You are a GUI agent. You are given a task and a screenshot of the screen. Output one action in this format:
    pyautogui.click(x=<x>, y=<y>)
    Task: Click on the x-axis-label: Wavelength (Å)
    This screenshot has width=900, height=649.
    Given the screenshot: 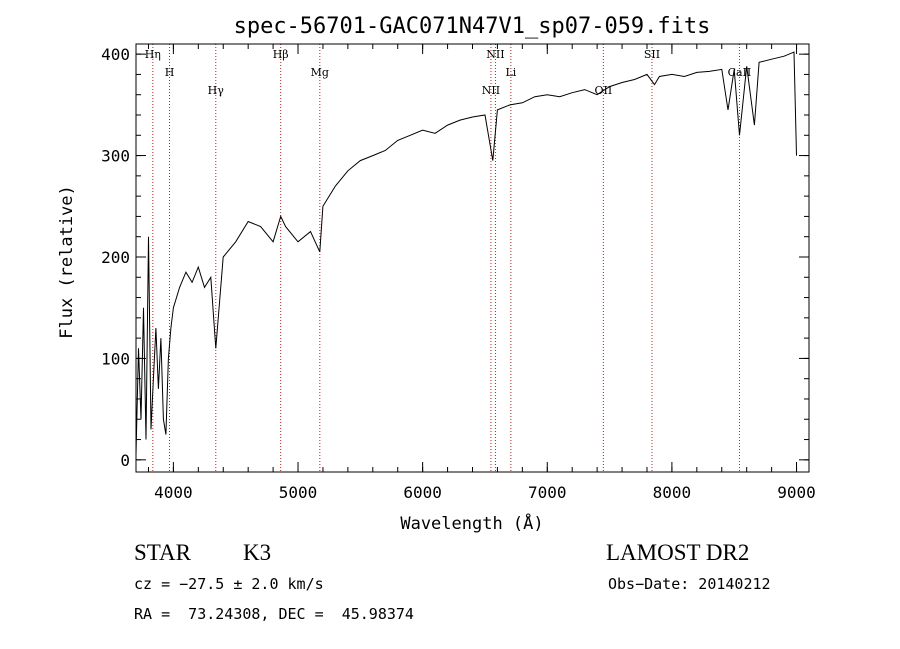 What is the action you would take?
    pyautogui.click(x=471, y=523)
    